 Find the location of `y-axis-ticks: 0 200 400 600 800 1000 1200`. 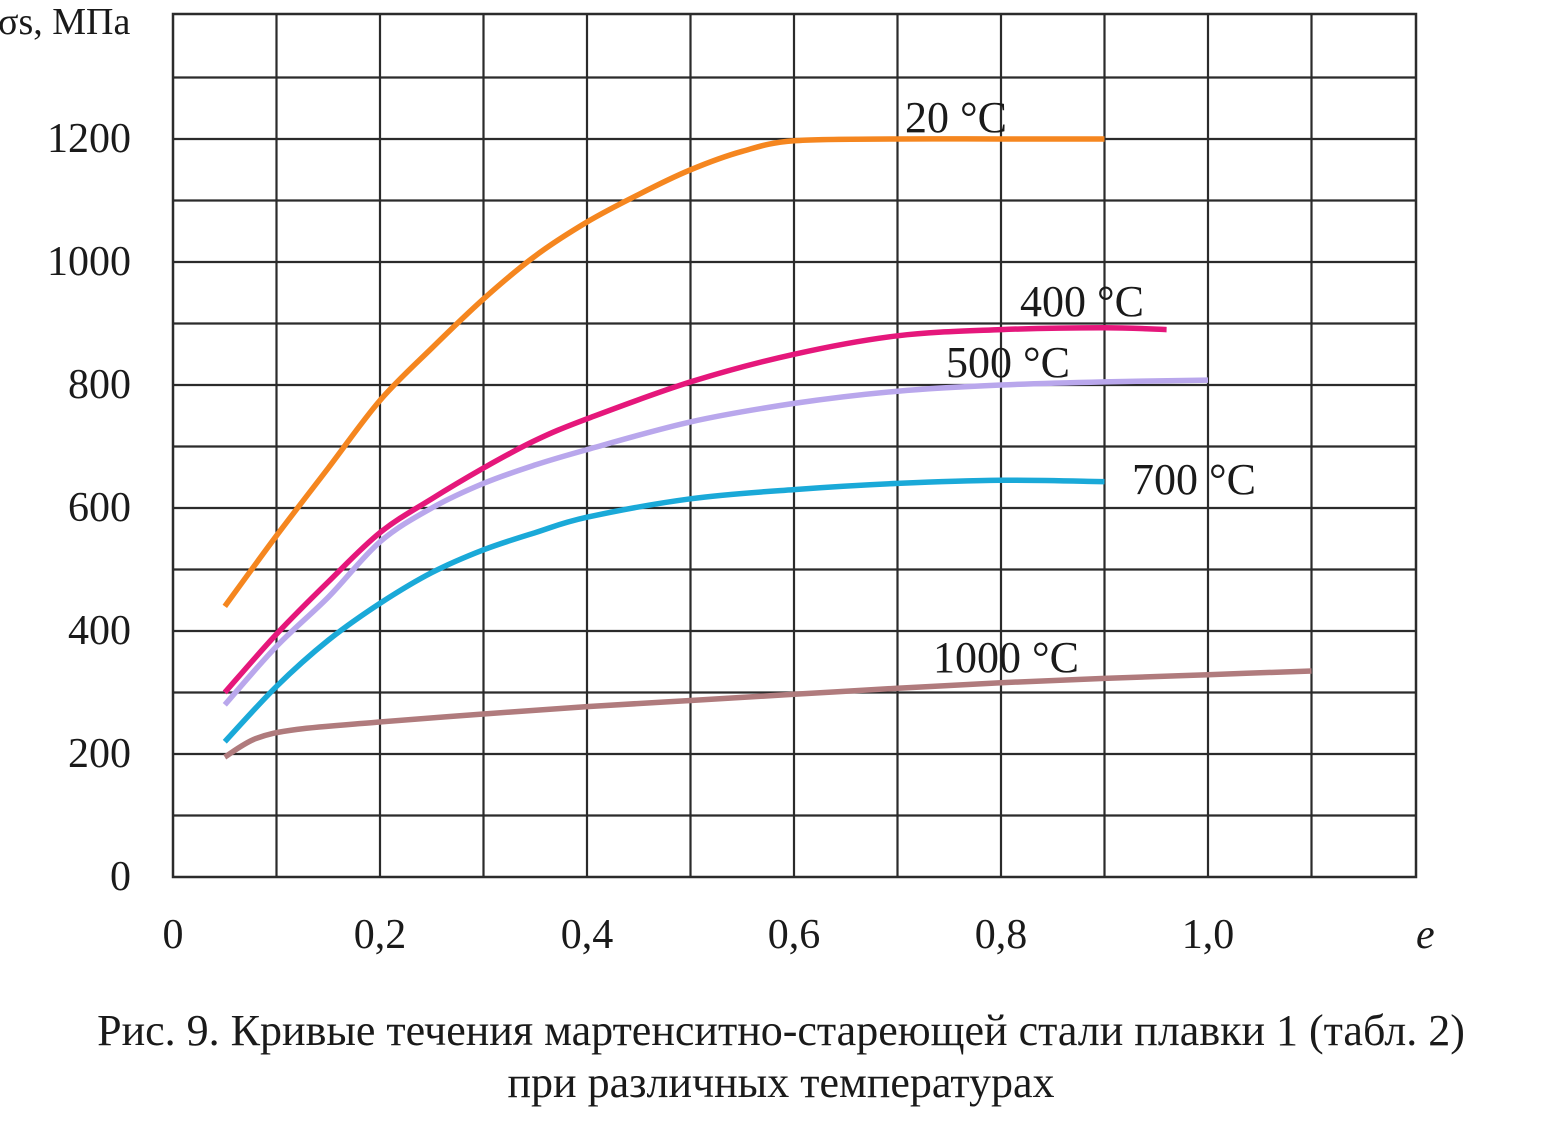

y-axis-ticks: 0 200 400 600 800 1000 1200 is located at coordinates (89, 508).